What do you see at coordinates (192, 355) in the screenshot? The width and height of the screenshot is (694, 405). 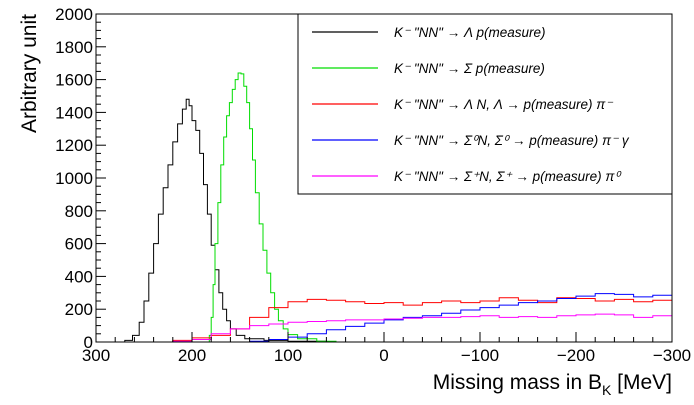 I see `x-tick-label: 200` at bounding box center [192, 355].